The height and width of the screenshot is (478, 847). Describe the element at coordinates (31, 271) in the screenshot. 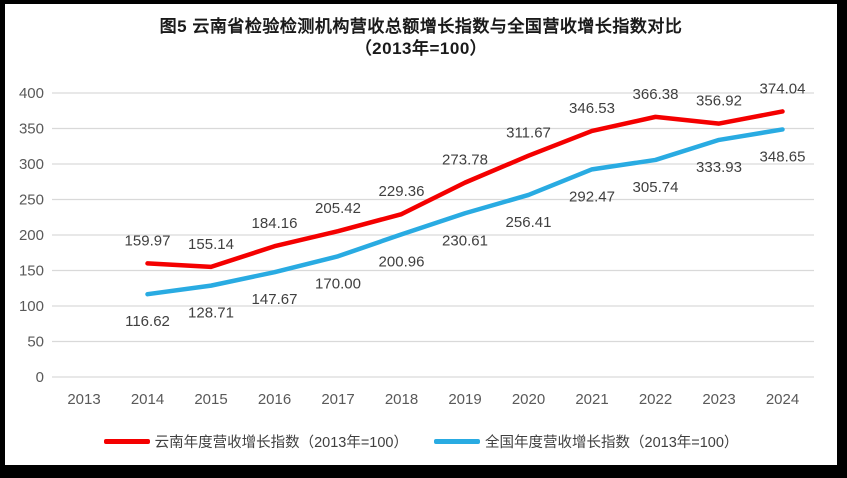

I see `svg-text: 150` at that location.